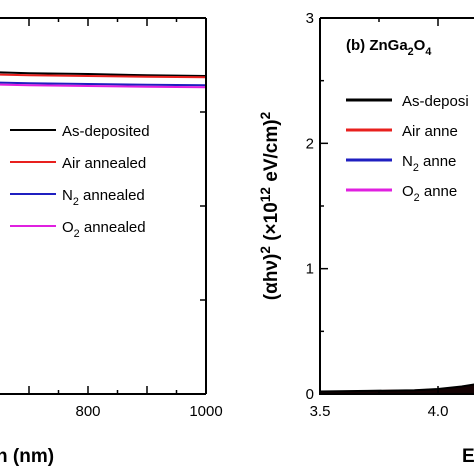  I want to click on panel-b-x-axis-label: E, so click(468, 456).